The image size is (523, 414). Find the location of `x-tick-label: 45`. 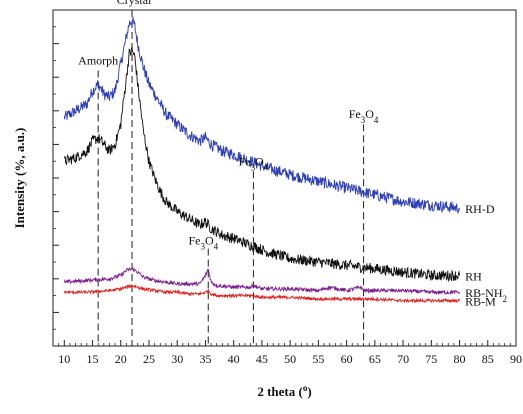

x-tick-label: 45 is located at coordinates (262, 359).